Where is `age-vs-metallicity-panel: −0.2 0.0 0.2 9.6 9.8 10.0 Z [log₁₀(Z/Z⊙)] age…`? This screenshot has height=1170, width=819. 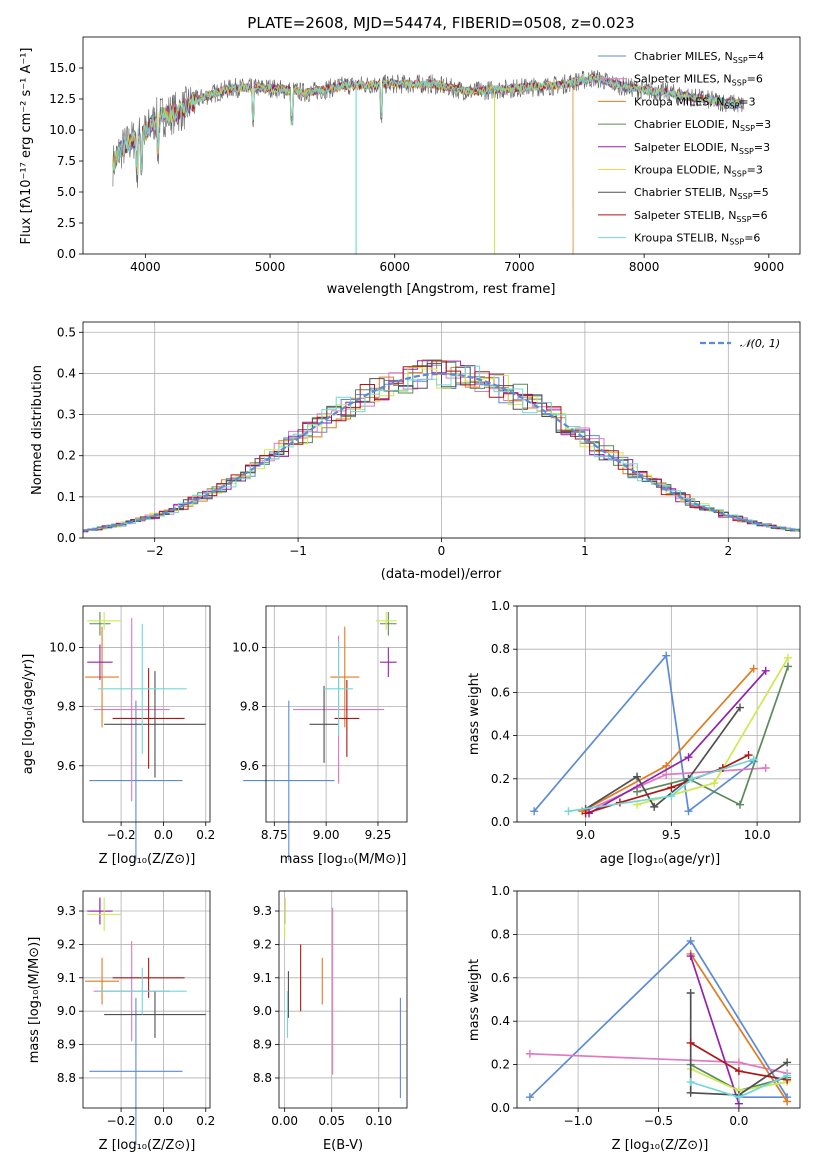 age-vs-metallicity-panel: −0.2 0.0 0.2 9.6 9.8 10.0 Z [log₁₀(Z/Z⊙)] age… is located at coordinates (118, 736).